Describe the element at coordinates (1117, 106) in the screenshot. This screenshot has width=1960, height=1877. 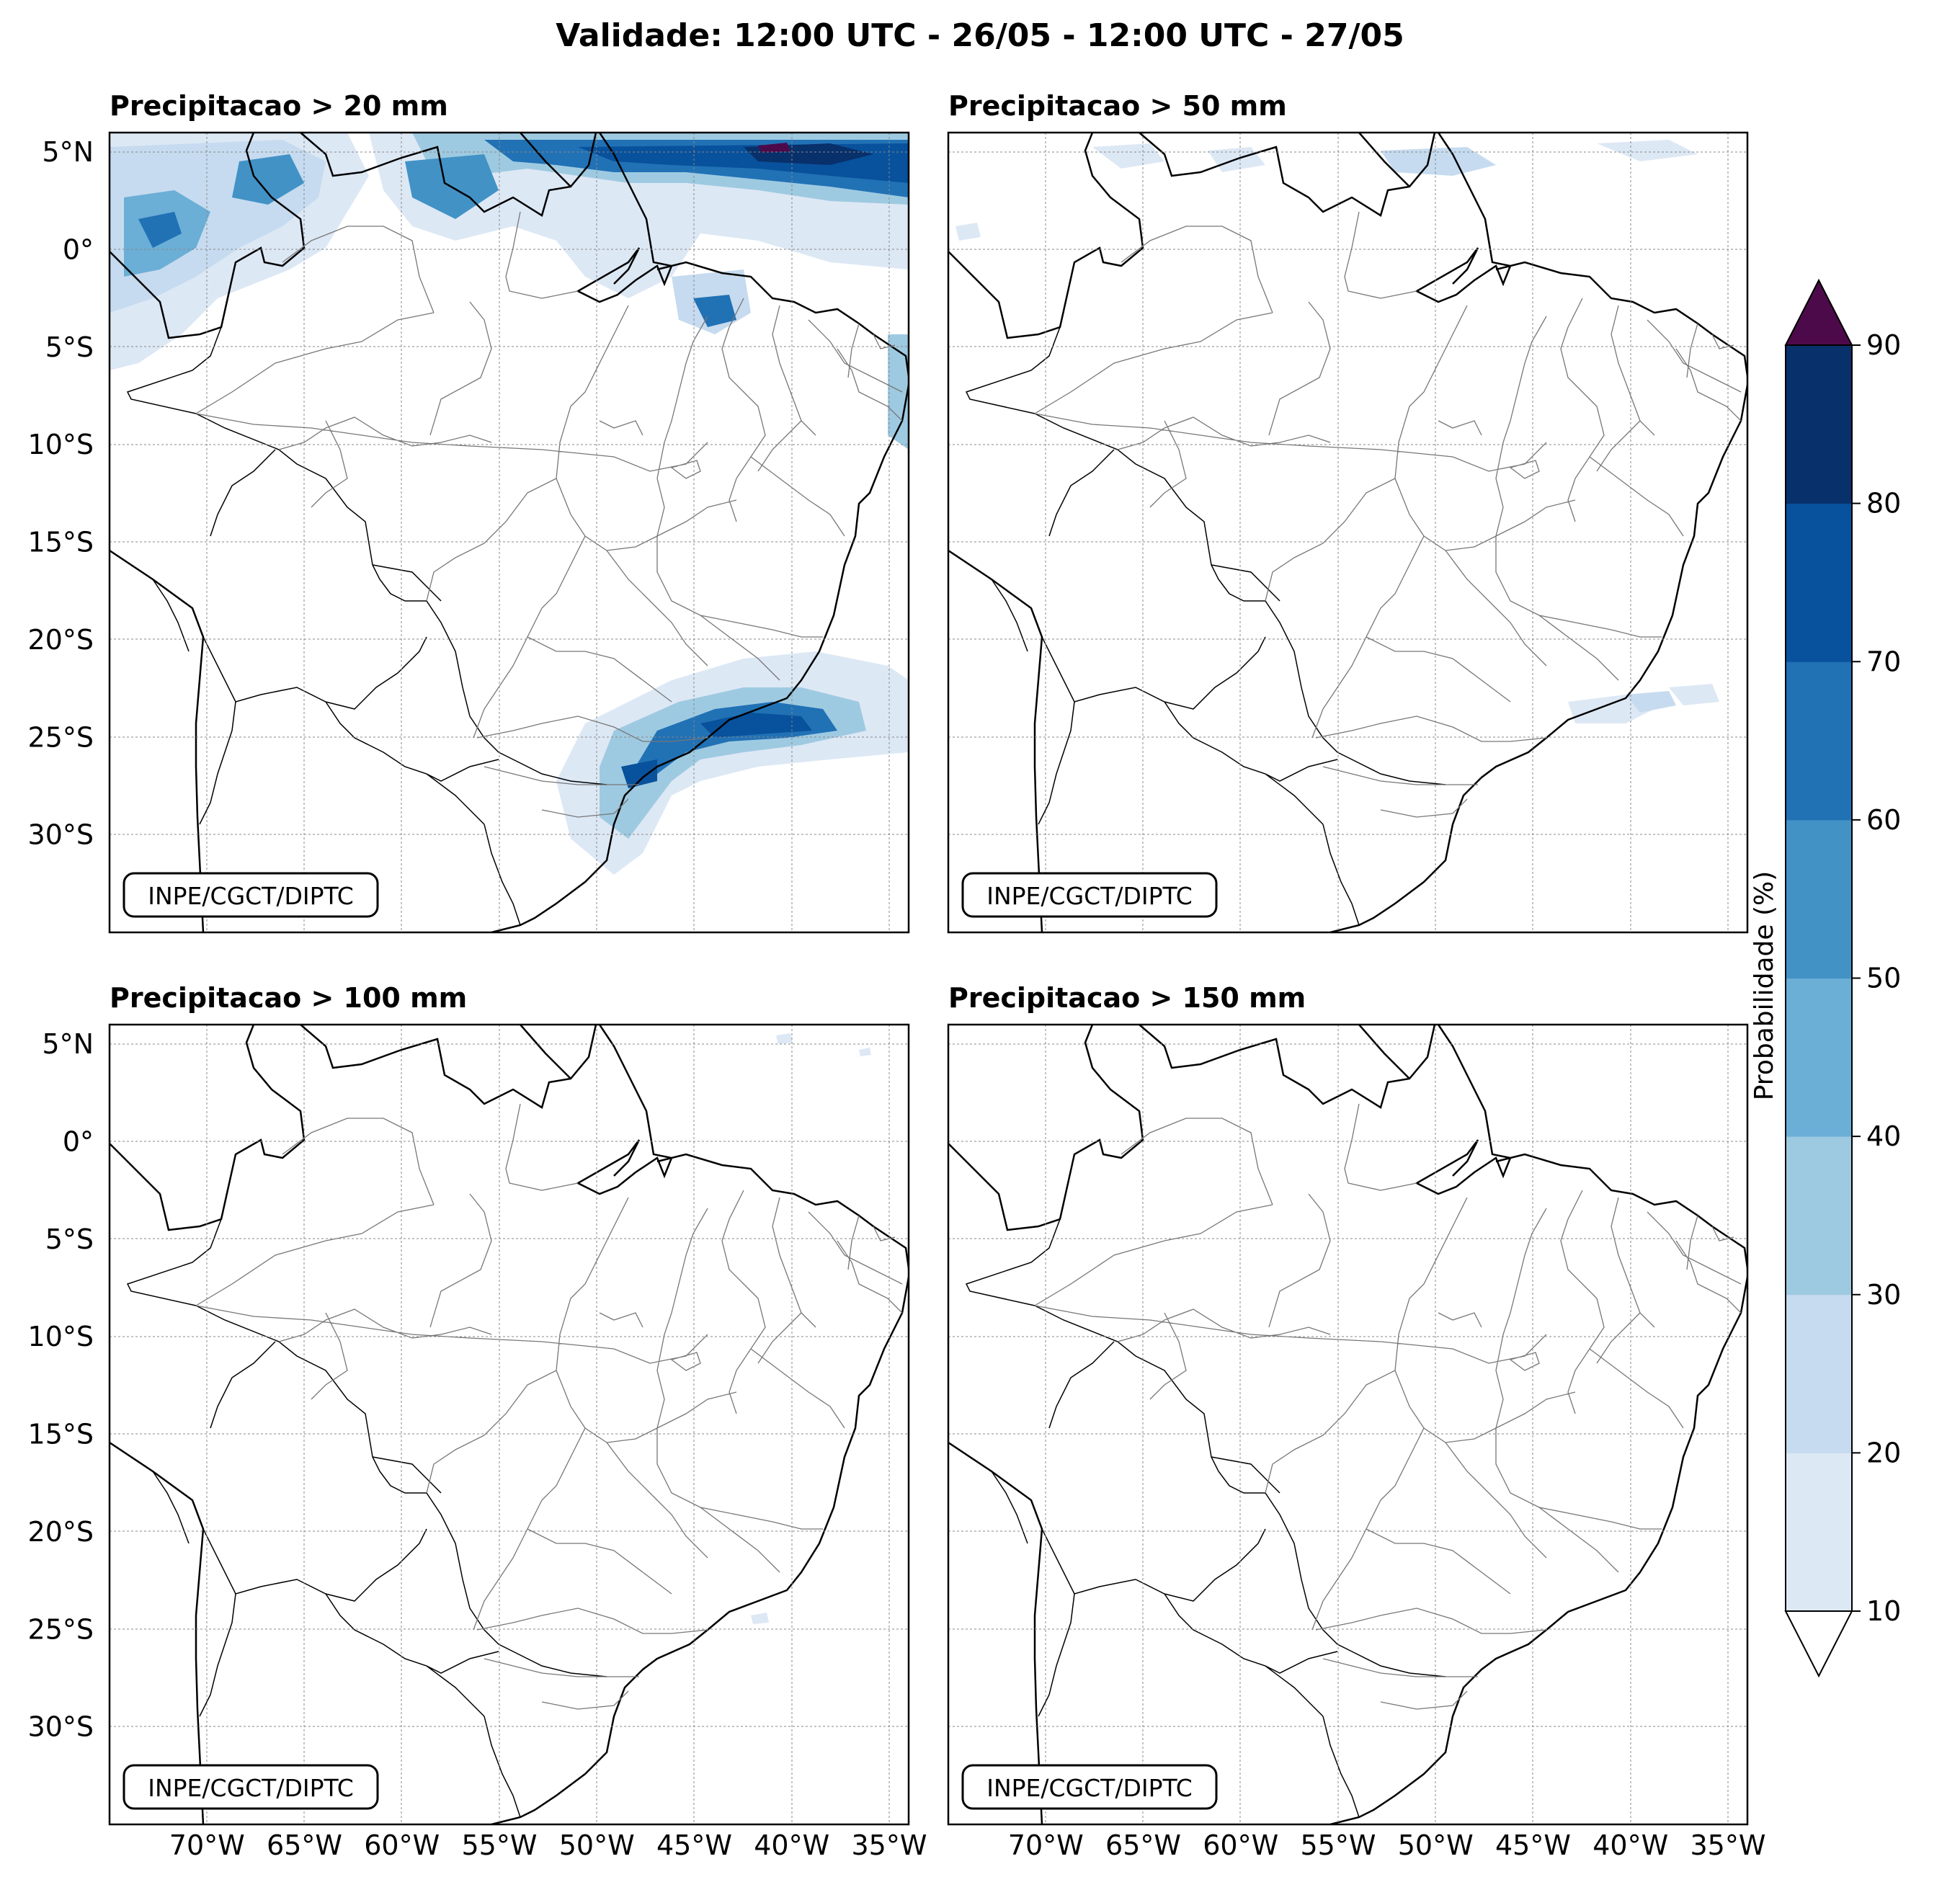
I see `panel-title: Precipitacao > 50 mm` at that location.